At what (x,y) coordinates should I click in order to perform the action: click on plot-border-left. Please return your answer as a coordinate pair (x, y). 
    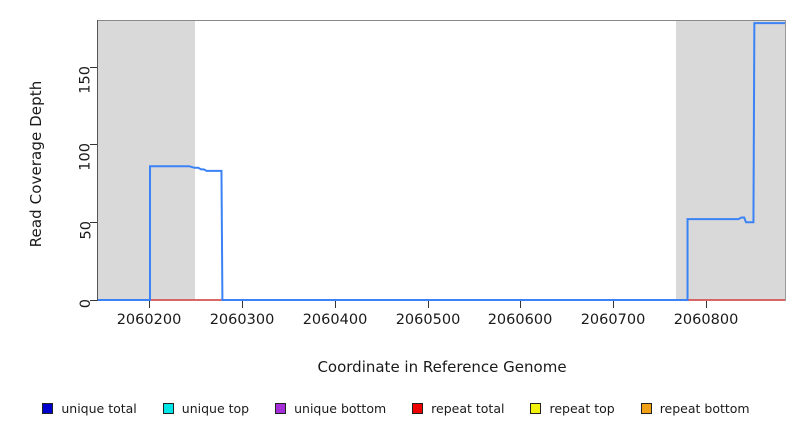
    Looking at the image, I should click on (97, 160).